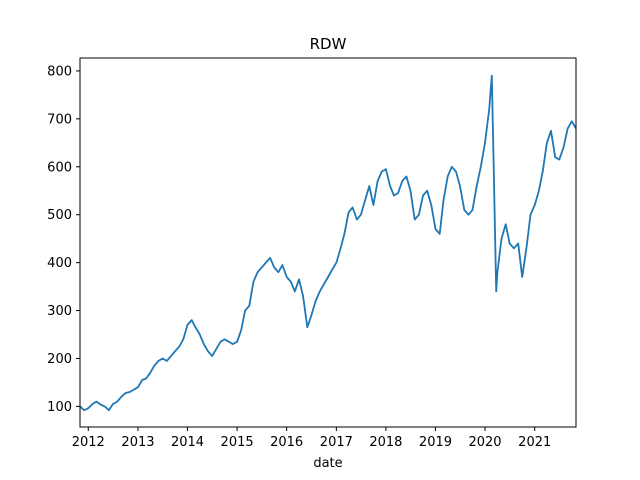 The image size is (640, 480). Describe the element at coordinates (328, 44) in the screenshot. I see `chart-title: RDW` at that location.